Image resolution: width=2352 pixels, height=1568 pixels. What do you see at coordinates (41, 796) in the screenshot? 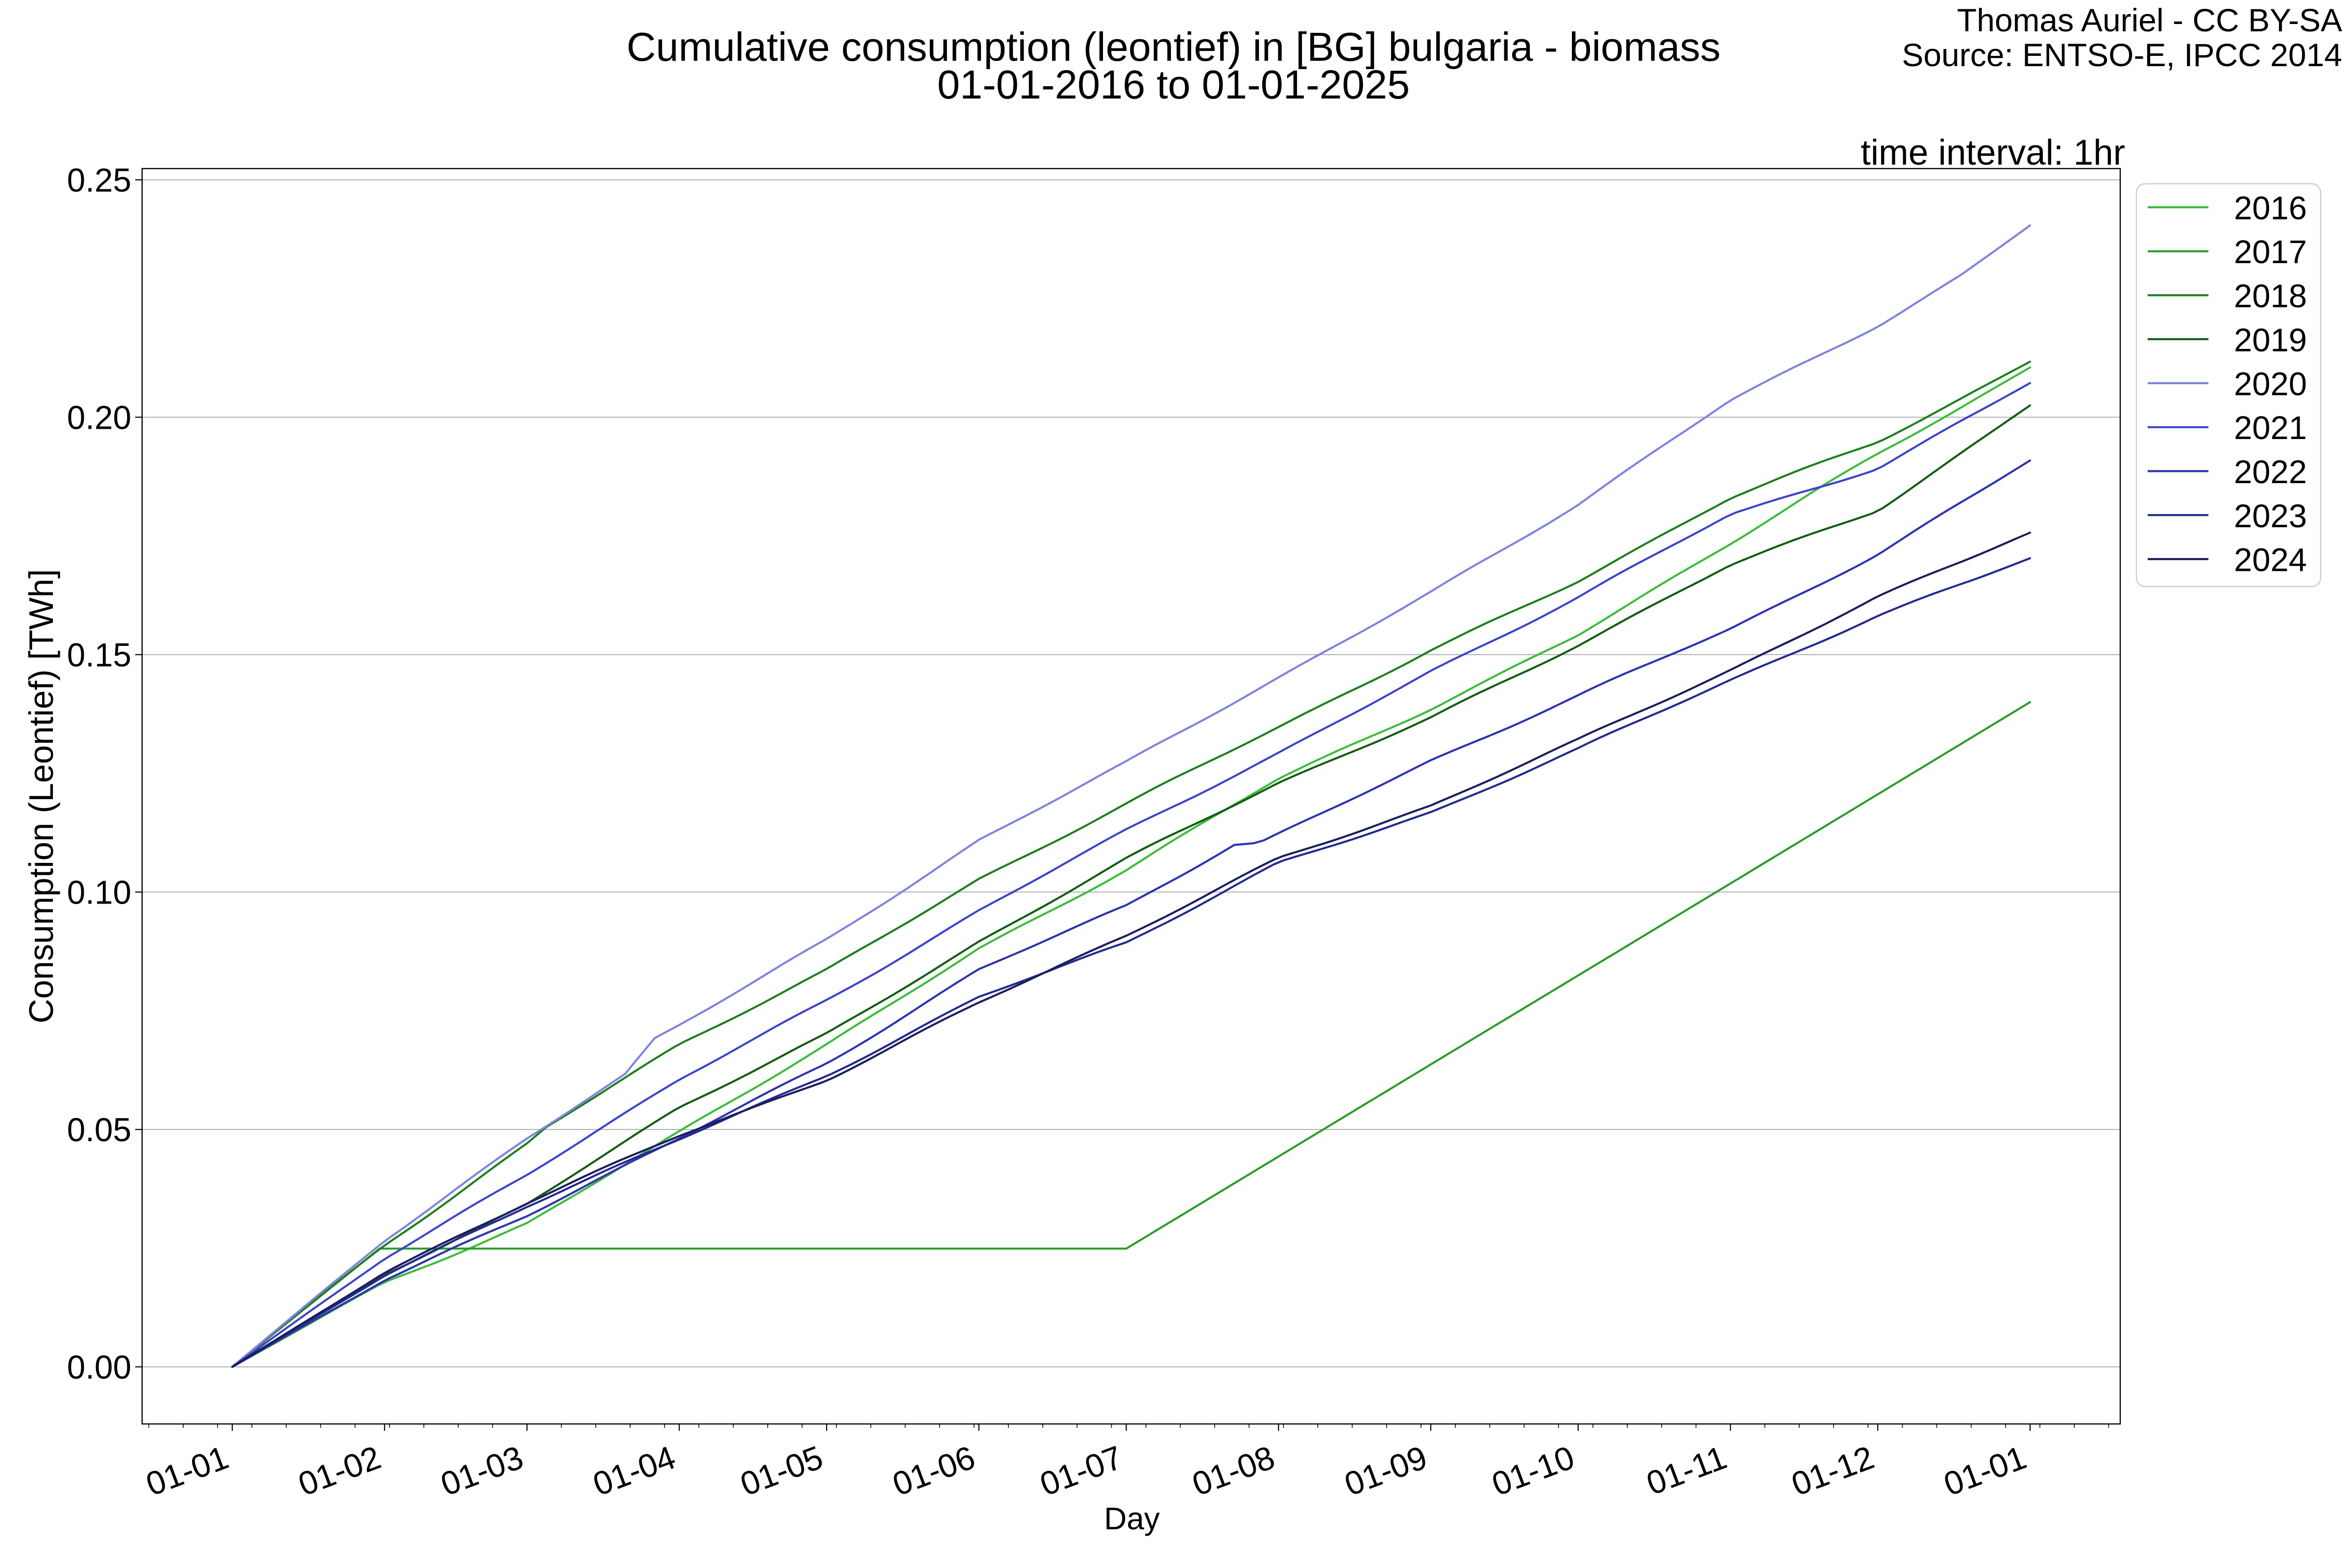
I see `svg-text: Consumption (Leontief) [TWh]` at bounding box center [41, 796].